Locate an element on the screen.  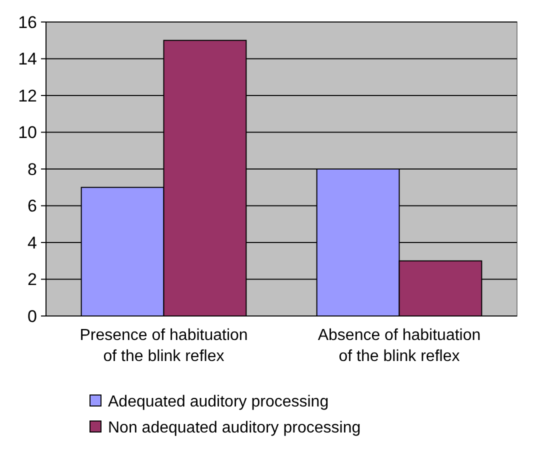
y-tick-label: 14 is located at coordinates (27, 59).